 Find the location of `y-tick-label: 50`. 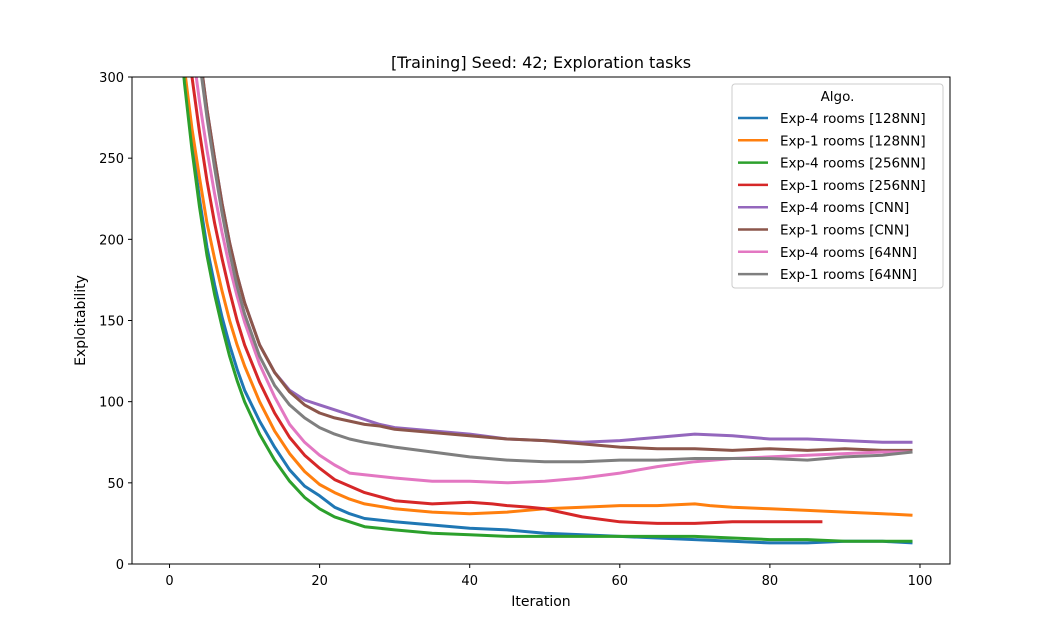

y-tick-label: 50 is located at coordinates (115, 484).